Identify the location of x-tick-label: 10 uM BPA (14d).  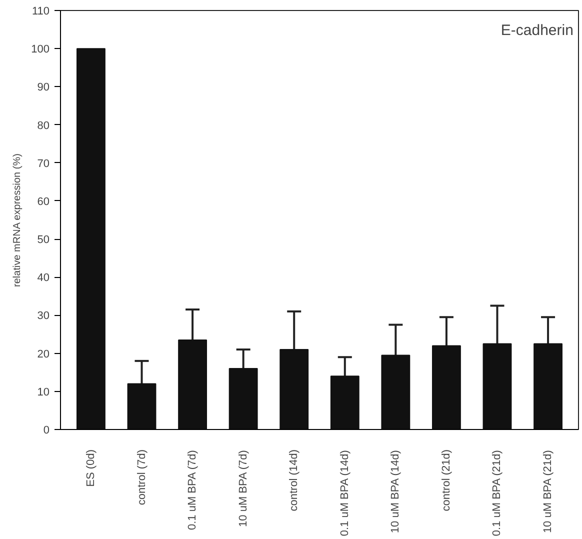
(396, 492).